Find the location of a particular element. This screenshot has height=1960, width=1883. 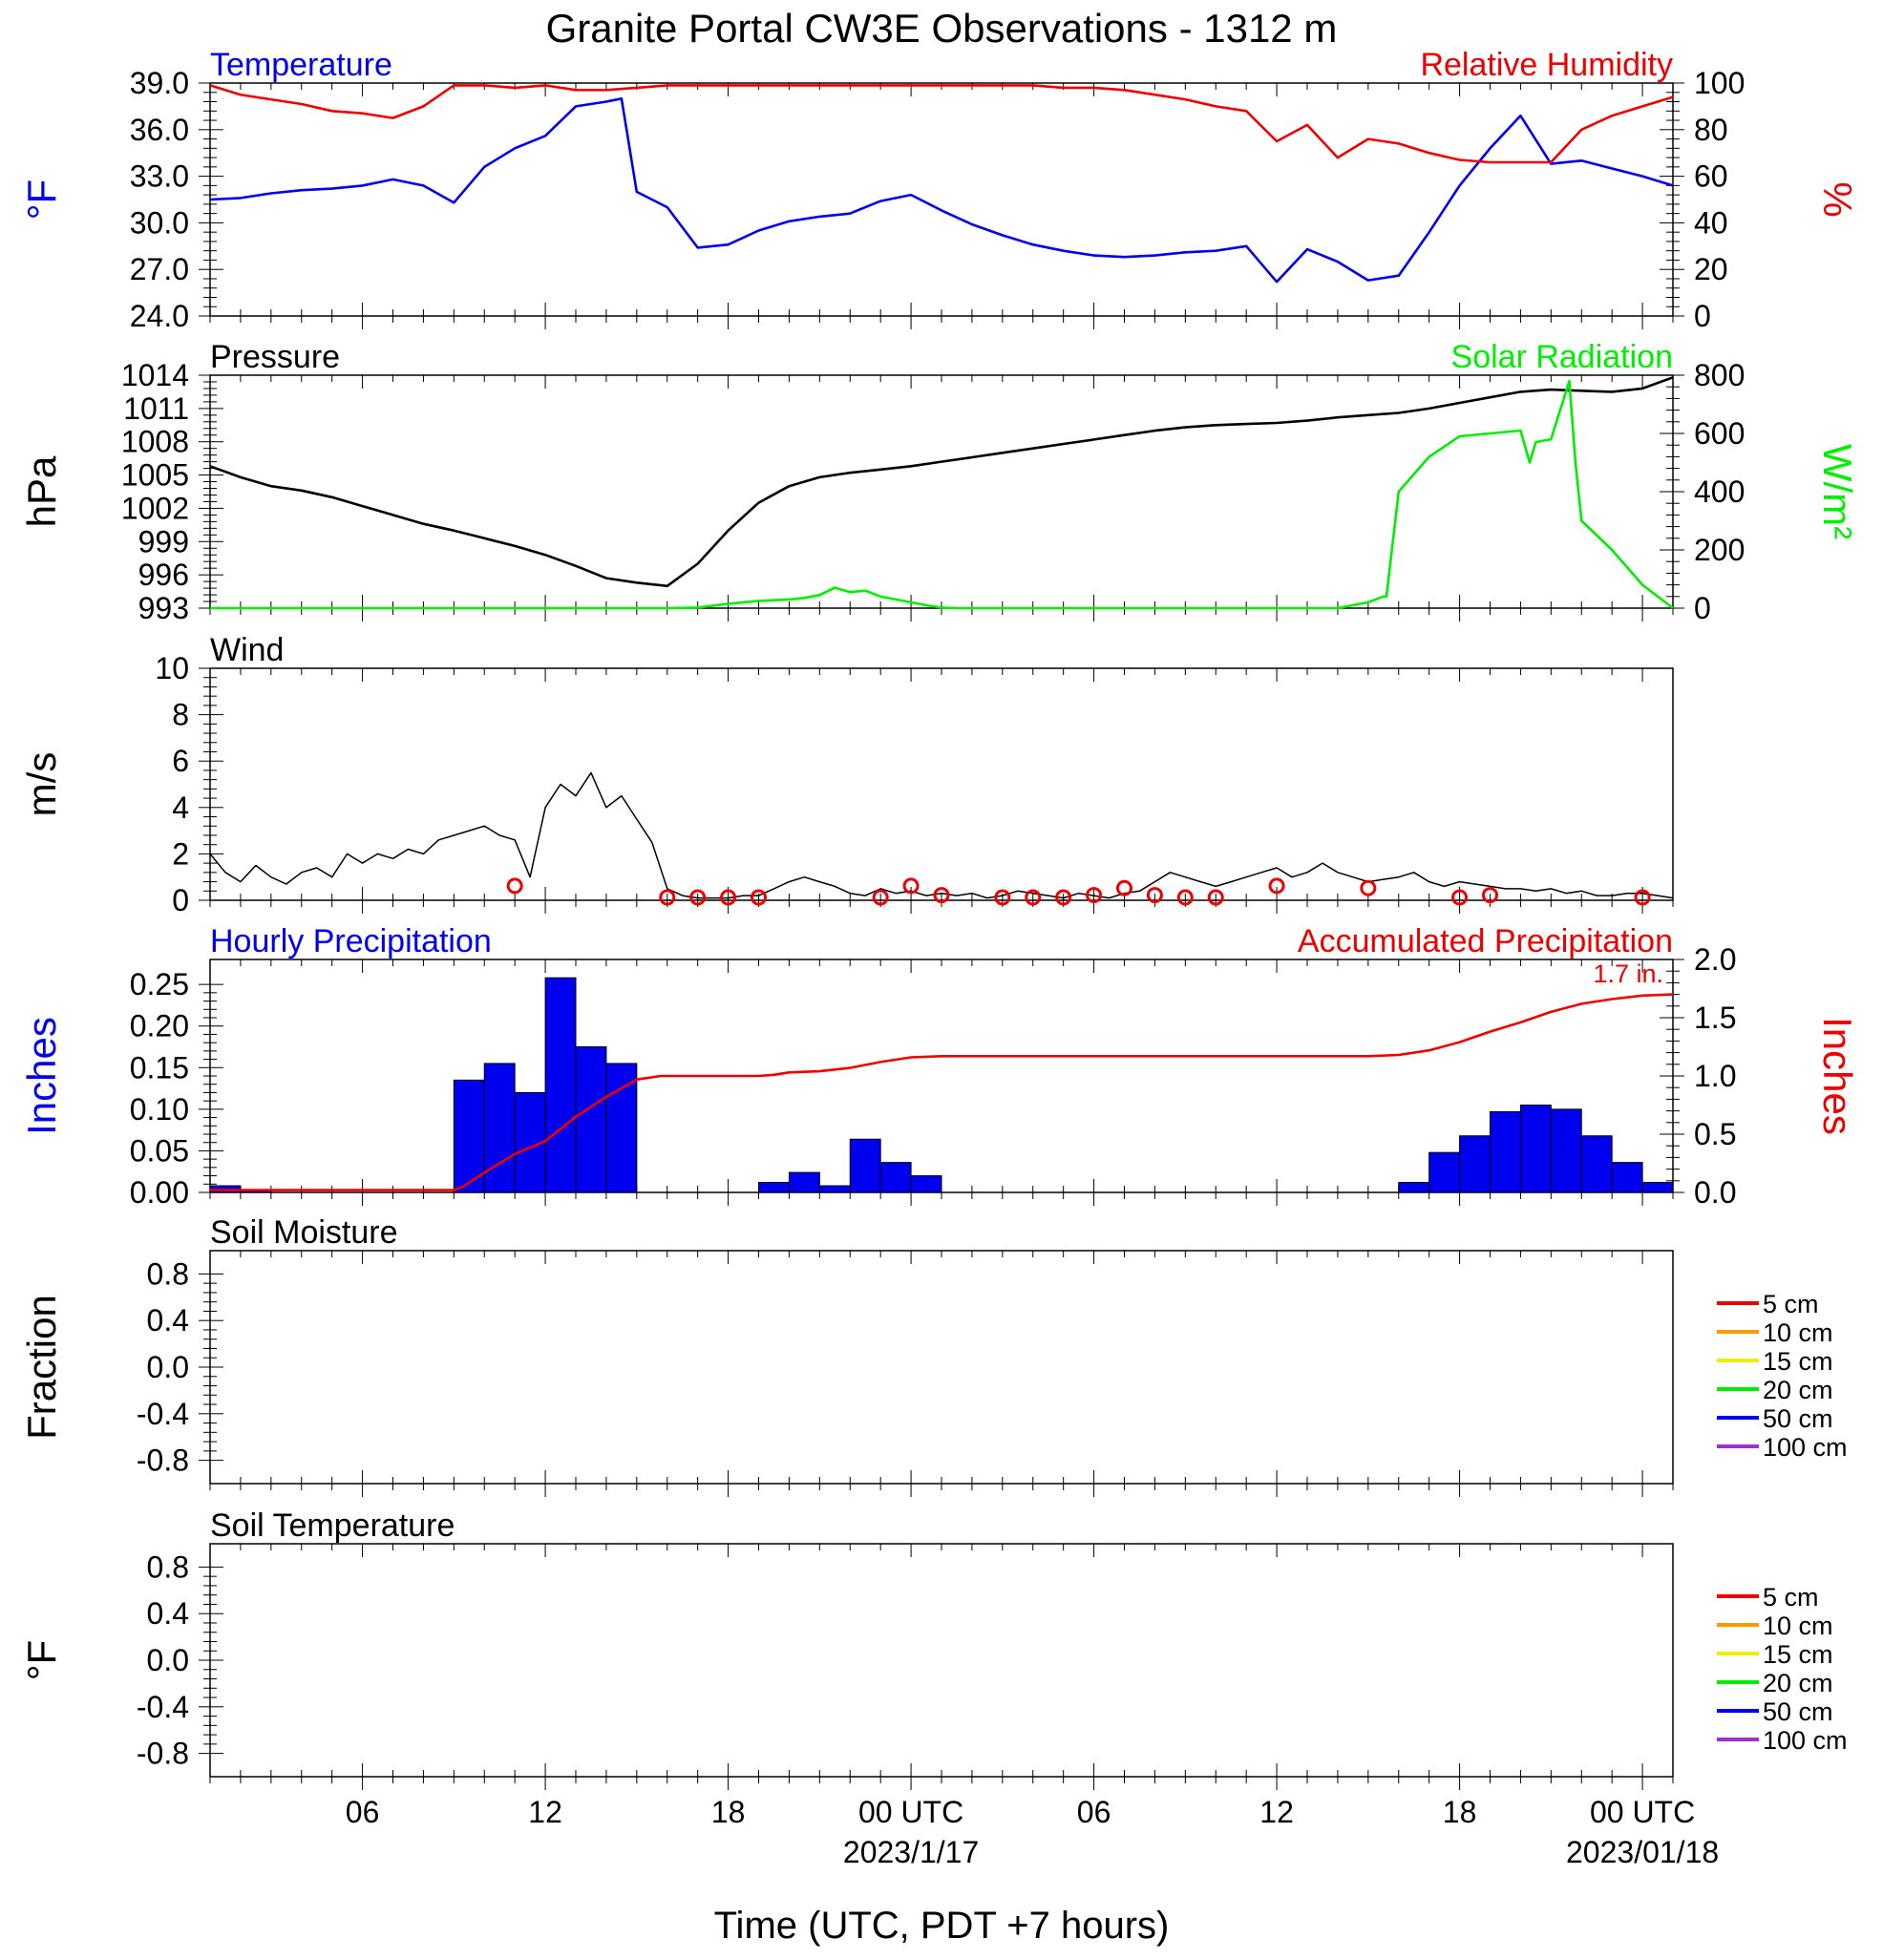

left-tick-label: -0.8 is located at coordinates (163, 1754).